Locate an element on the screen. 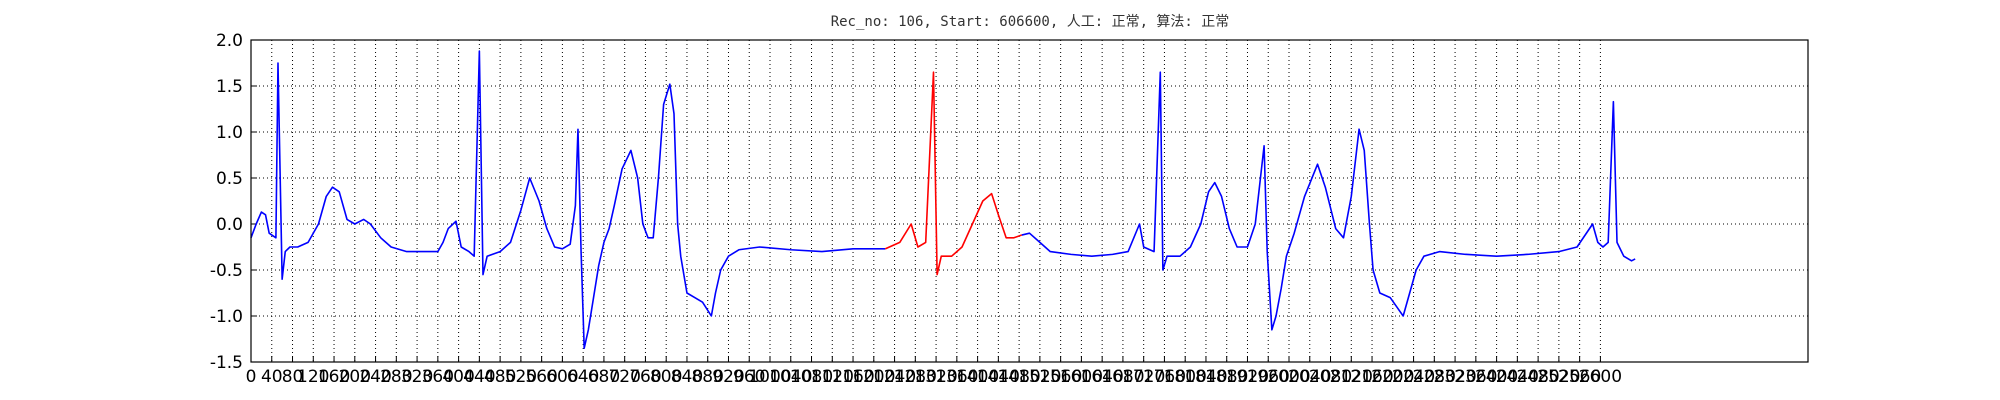 This screenshot has width=2000, height=400. x-tick-label: 2400 is located at coordinates (1496, 377).